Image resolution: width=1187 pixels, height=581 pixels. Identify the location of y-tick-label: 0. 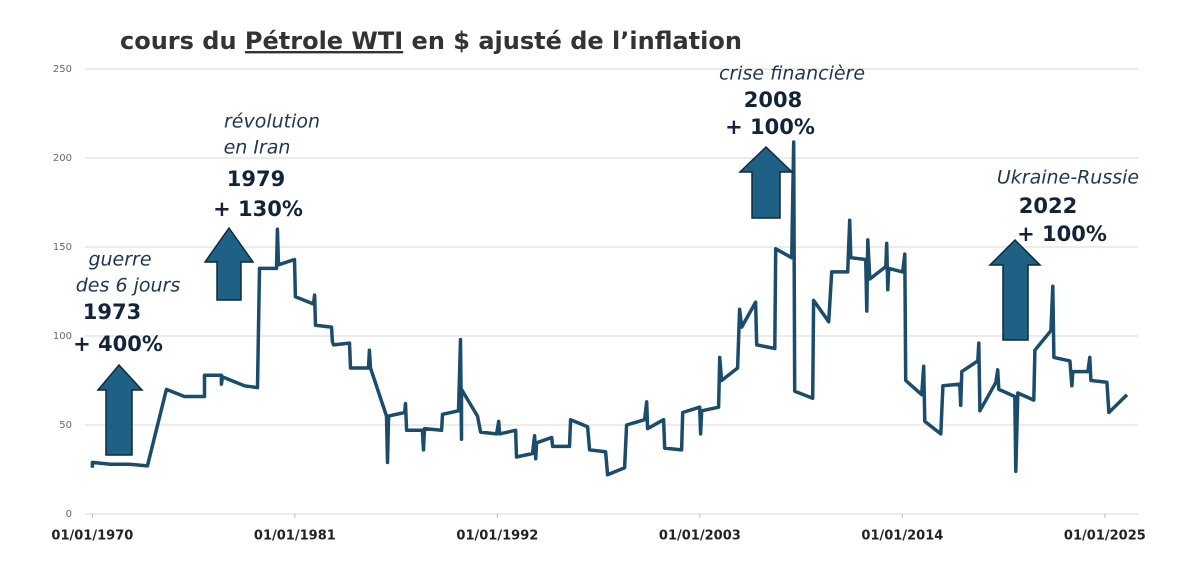
(69, 514).